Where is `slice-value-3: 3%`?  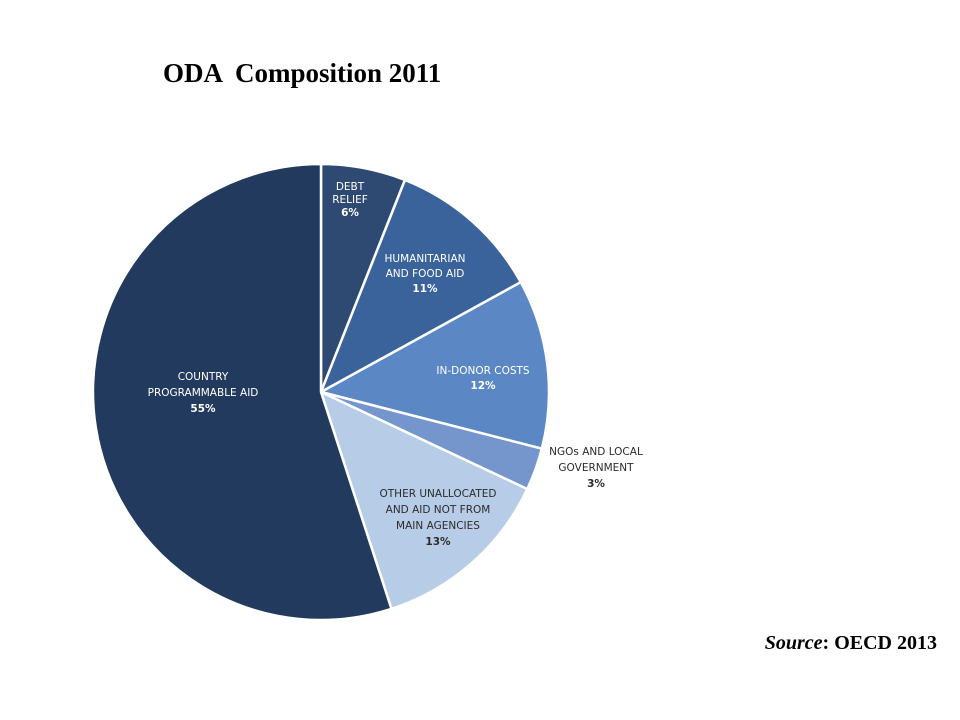
slice-value-3: 3% is located at coordinates (596, 484).